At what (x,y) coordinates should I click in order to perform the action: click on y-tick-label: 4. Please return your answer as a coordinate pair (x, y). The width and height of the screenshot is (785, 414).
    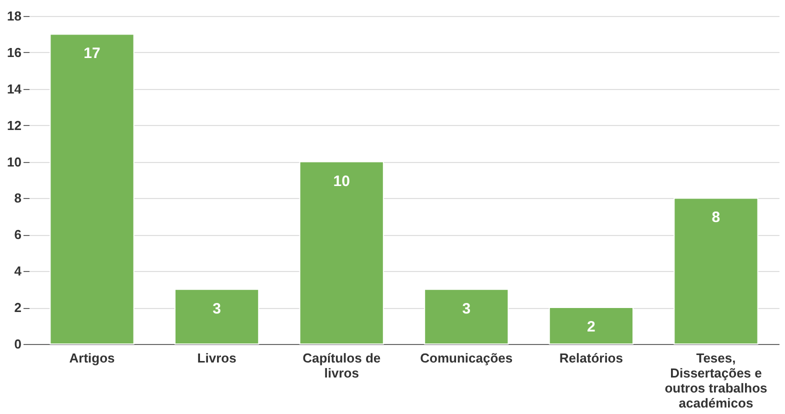
    Looking at the image, I should click on (18, 271).